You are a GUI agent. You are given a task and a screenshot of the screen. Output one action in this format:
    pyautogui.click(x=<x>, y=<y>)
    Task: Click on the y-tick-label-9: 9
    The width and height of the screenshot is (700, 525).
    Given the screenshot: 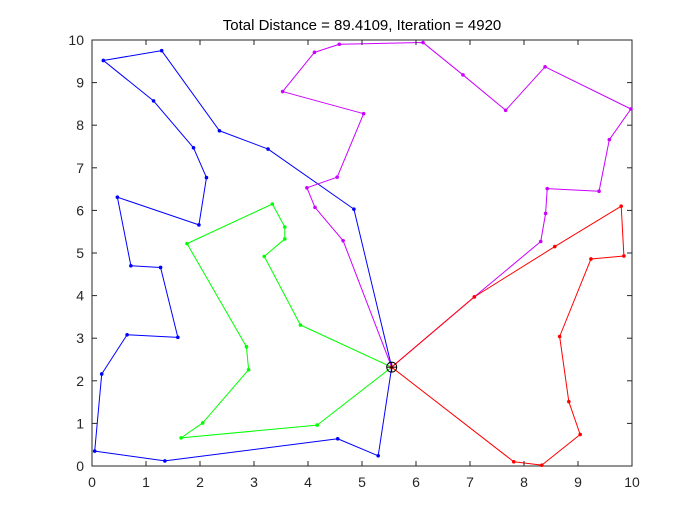 What is the action you would take?
    pyautogui.click(x=80, y=83)
    